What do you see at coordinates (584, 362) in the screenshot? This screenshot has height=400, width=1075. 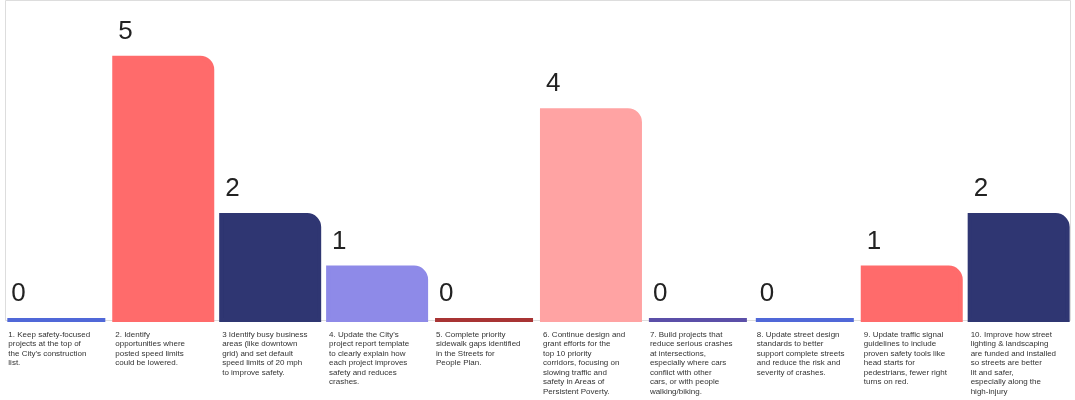 I see `x-tick-label: 6. Continue design and grant efforts for the top 10 priority corridors, focusing on slowing traffic and safety in Areas of Persistent Poverty.` at bounding box center [584, 362].